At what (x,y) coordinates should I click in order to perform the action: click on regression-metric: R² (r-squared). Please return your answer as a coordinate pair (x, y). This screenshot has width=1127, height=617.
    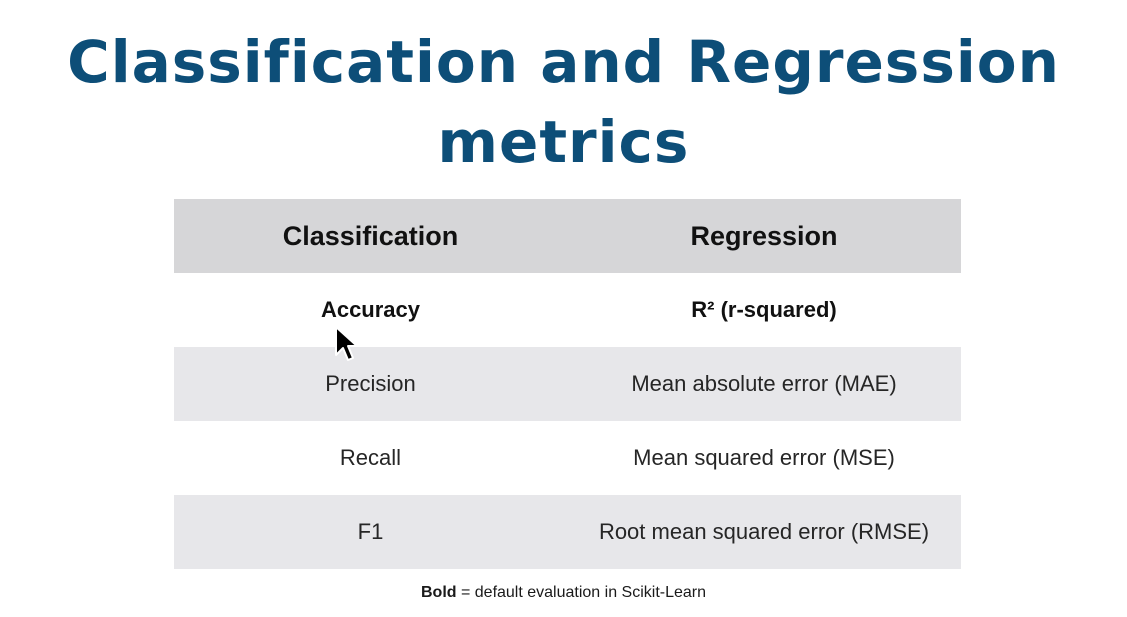
    Looking at the image, I should click on (764, 309).